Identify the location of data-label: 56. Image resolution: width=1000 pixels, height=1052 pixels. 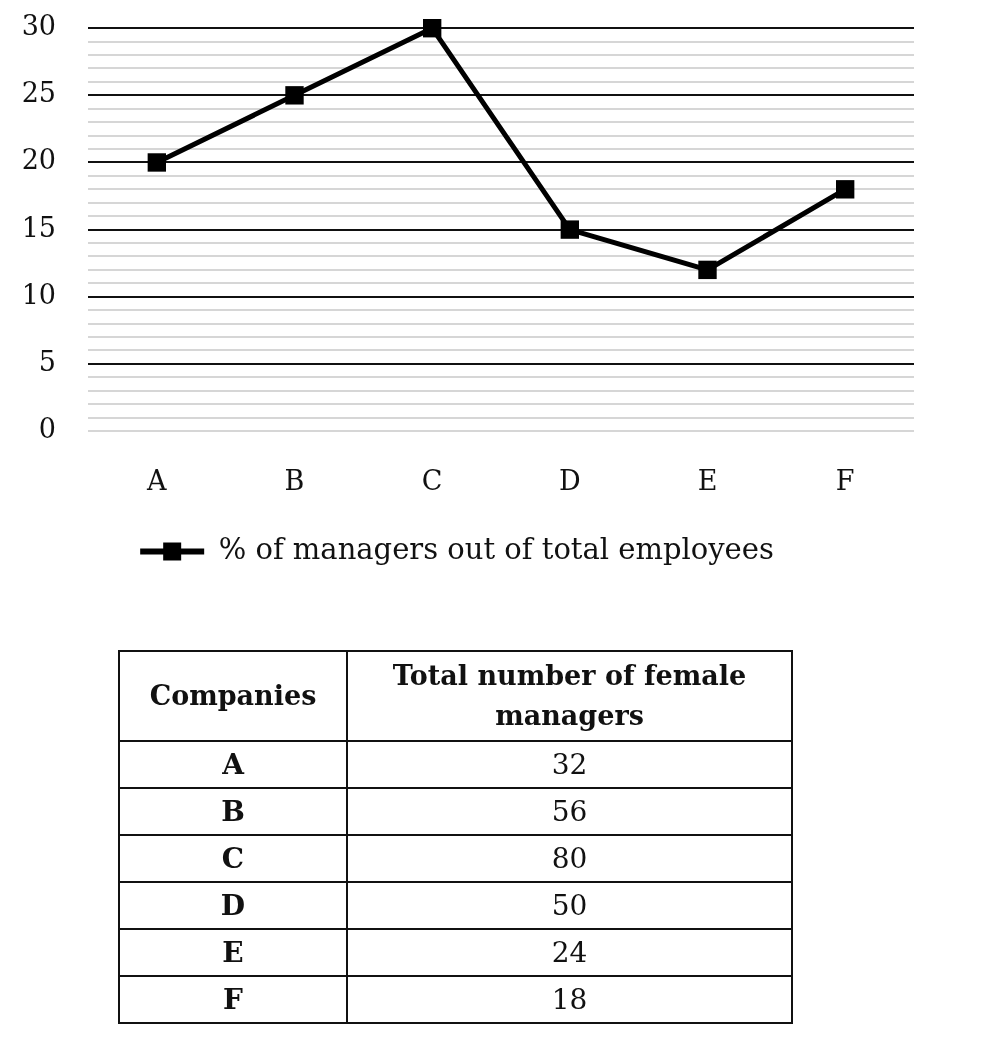
(569, 811).